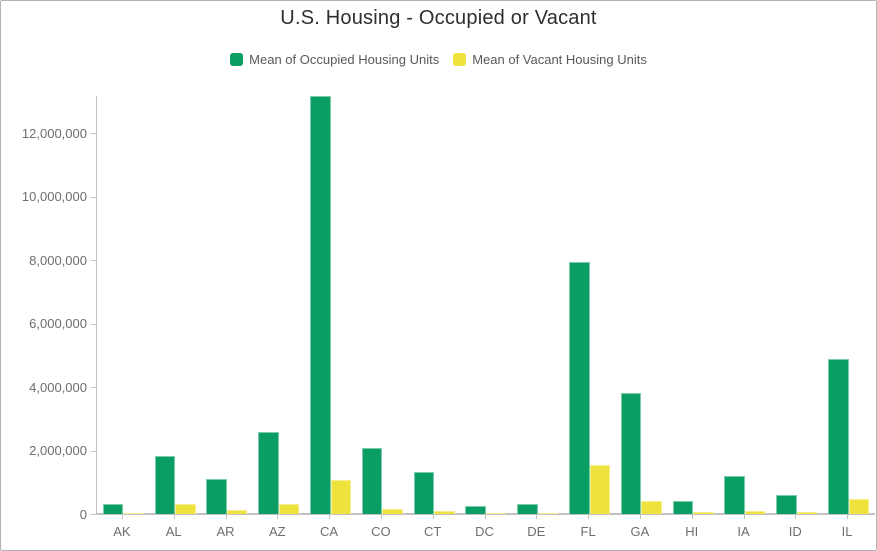 The image size is (877, 551). I want to click on x-axis-label-DC: DC, so click(484, 531).